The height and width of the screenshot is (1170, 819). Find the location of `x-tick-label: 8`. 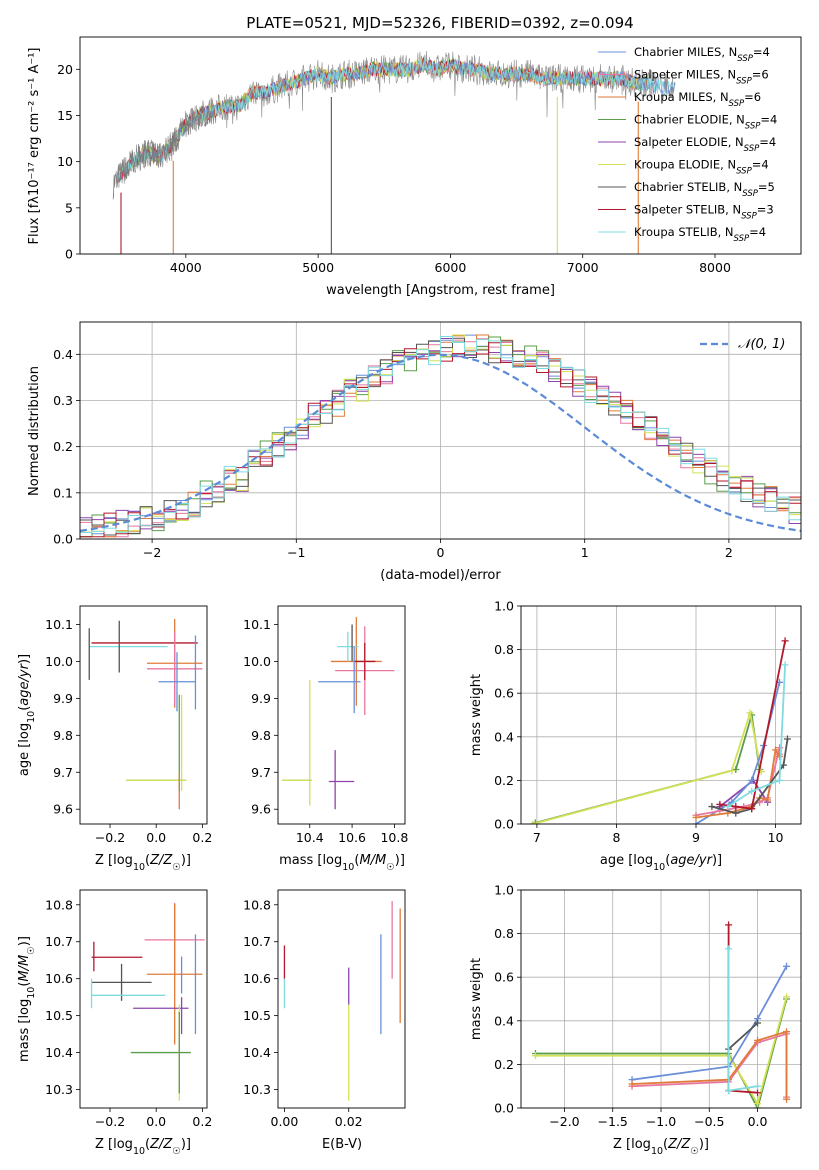

x-tick-label: 8 is located at coordinates (616, 837).